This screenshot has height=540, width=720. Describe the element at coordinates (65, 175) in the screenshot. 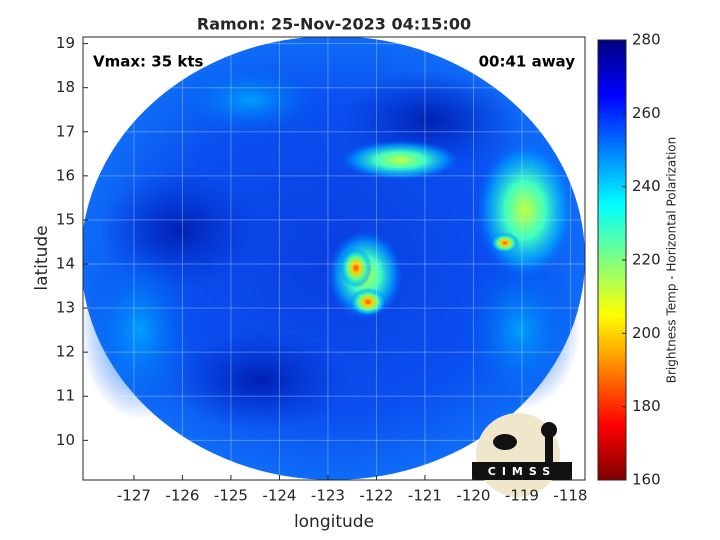

I see `y-tick-label: 16` at that location.